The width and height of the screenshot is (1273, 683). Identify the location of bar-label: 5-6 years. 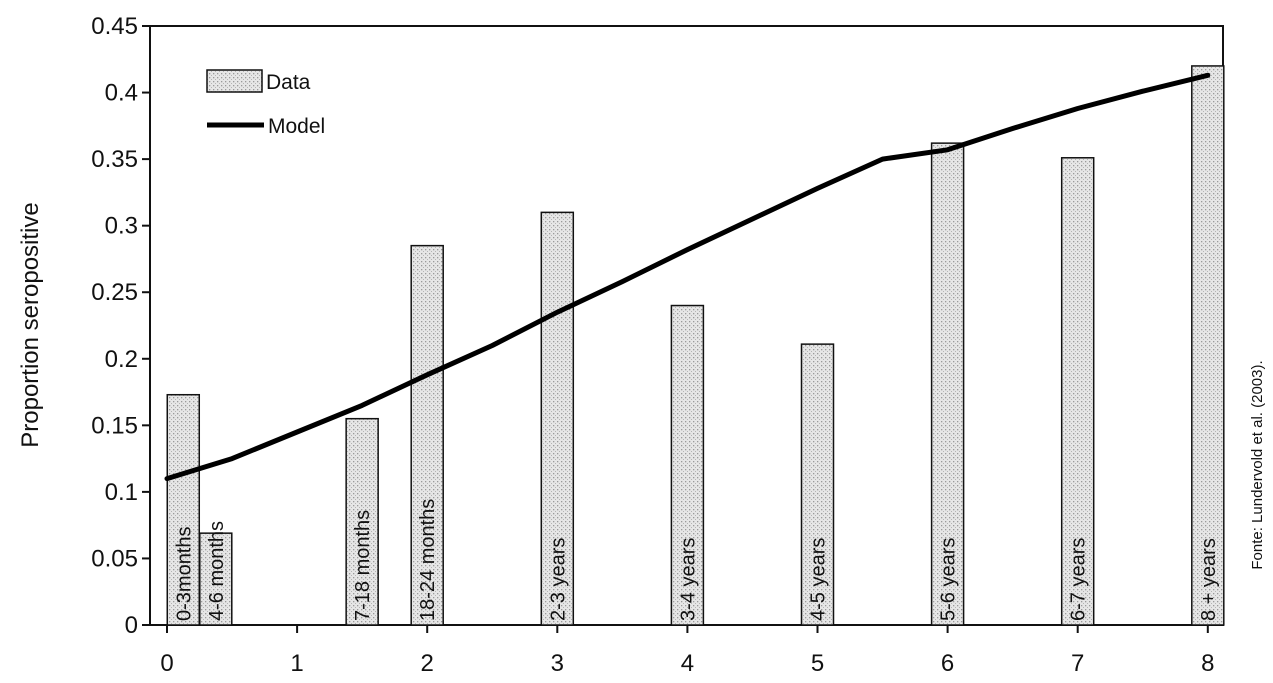
(949, 579).